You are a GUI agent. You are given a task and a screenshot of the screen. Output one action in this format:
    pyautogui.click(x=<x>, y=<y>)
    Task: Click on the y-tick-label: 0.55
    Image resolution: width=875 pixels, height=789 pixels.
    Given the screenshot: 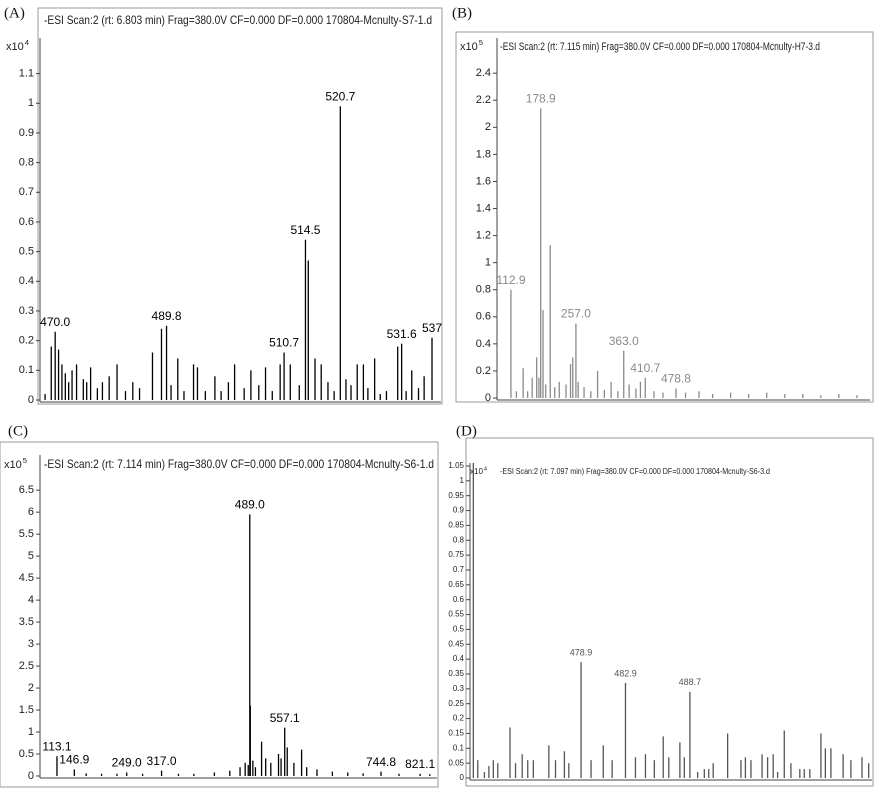 What is the action you would take?
    pyautogui.click(x=456, y=614)
    